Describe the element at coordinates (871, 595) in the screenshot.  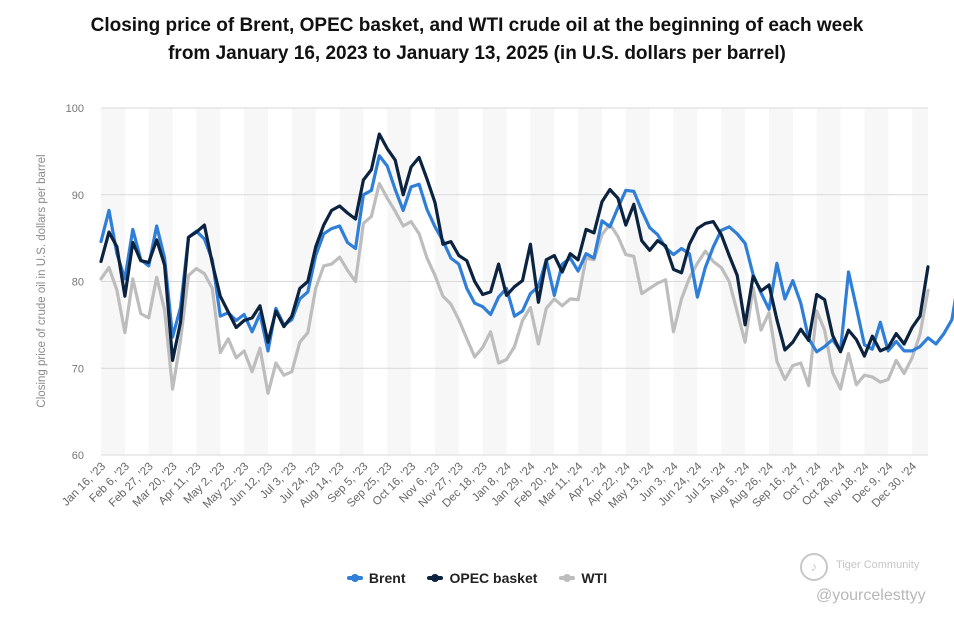
I see `watermark-handle: @yourcelesttyy` at that location.